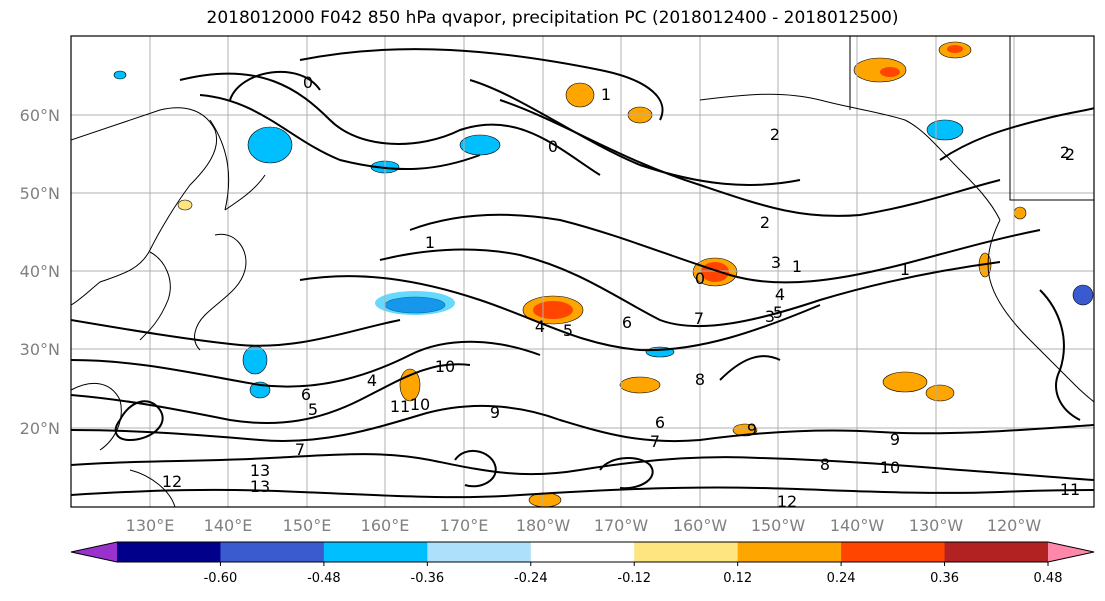 Image resolution: width=1105 pixels, height=601 pixels. I want to click on lon-label: 180°W, so click(543, 525).